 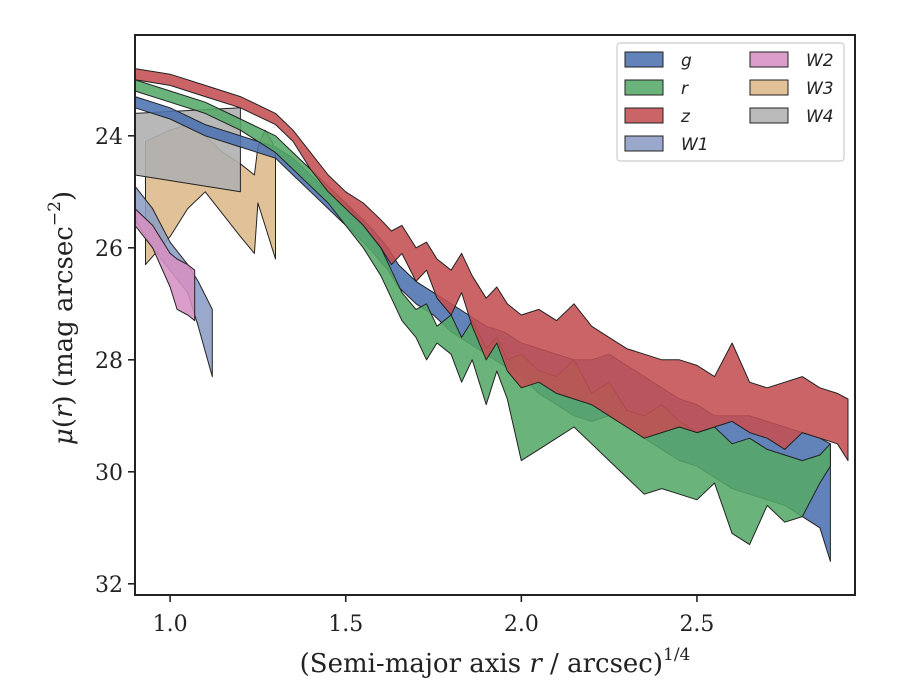 I want to click on legend-item-z: z, so click(x=657, y=117).